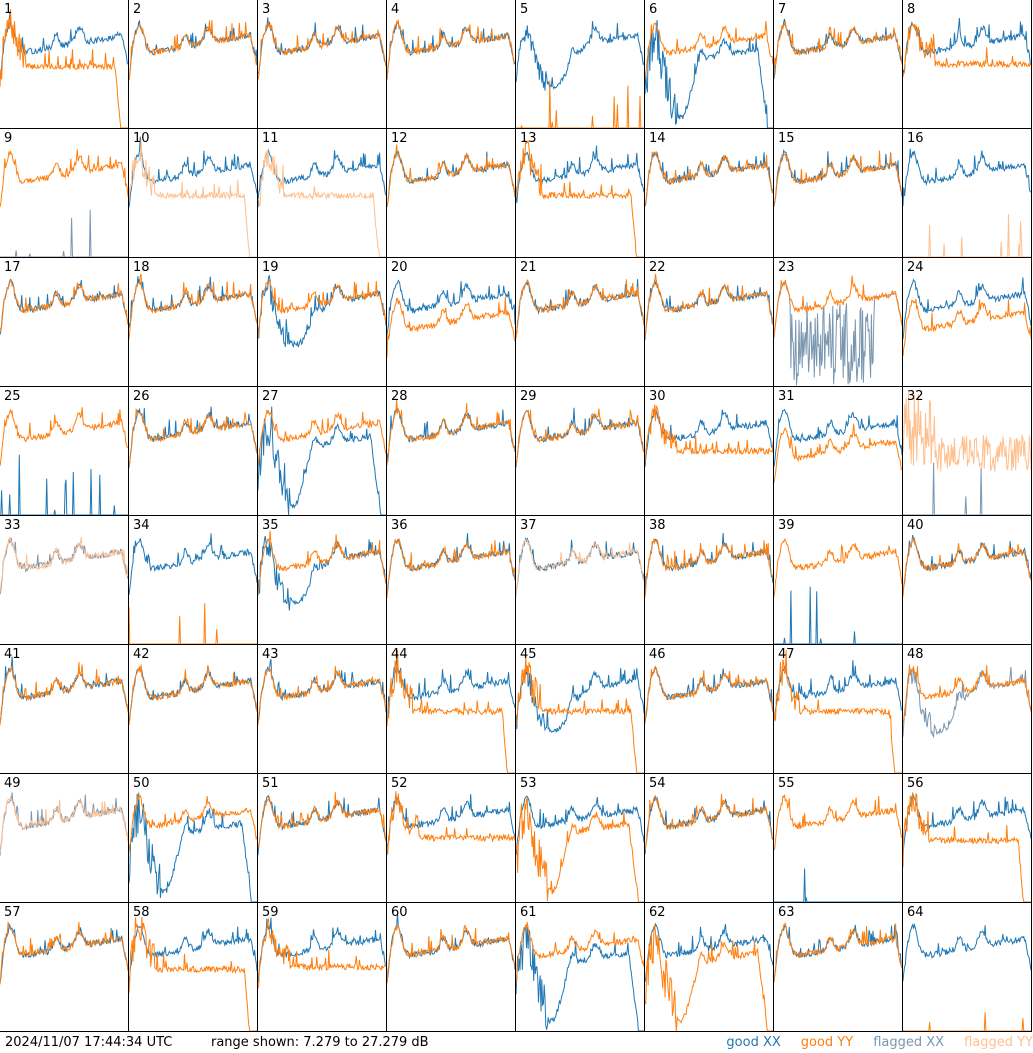 This screenshot has height=1053, width=1033. What do you see at coordinates (753, 1042) in the screenshot?
I see `legend-good-xx: good XX` at bounding box center [753, 1042].